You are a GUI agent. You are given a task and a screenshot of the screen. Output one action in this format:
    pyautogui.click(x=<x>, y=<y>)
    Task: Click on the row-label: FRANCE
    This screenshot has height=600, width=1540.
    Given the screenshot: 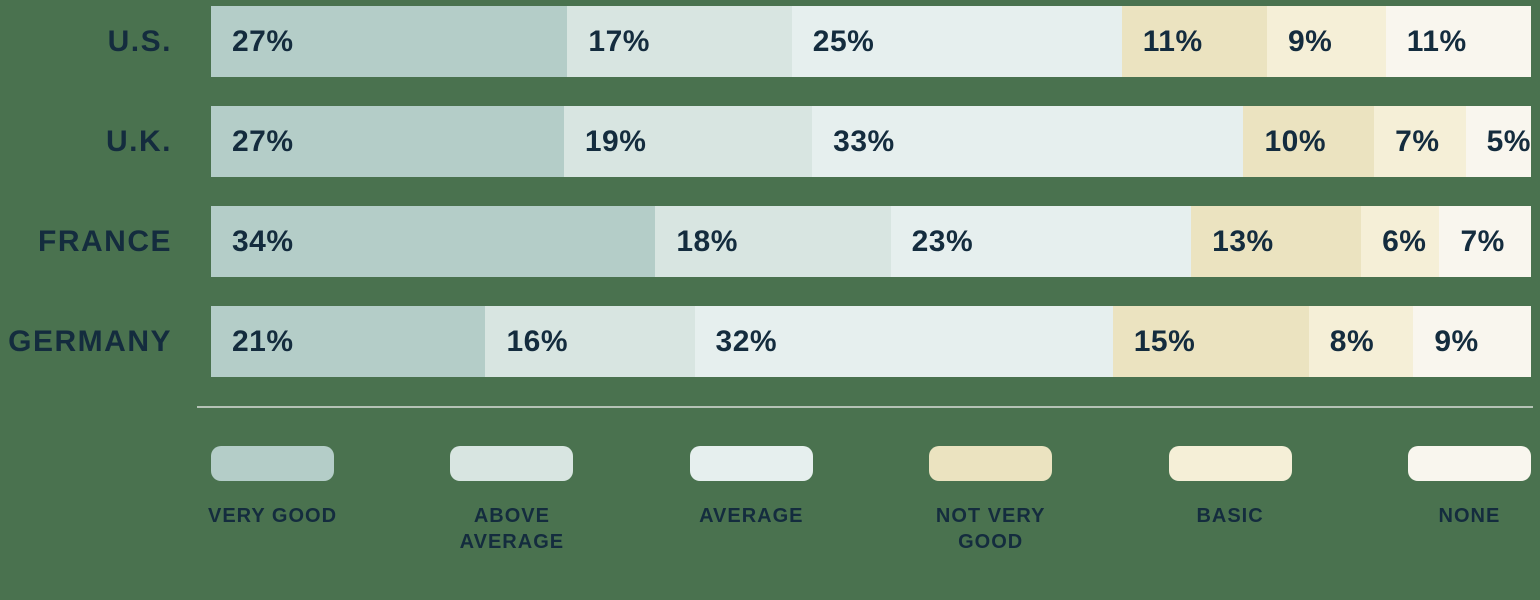 What is the action you would take?
    pyautogui.click(x=105, y=241)
    